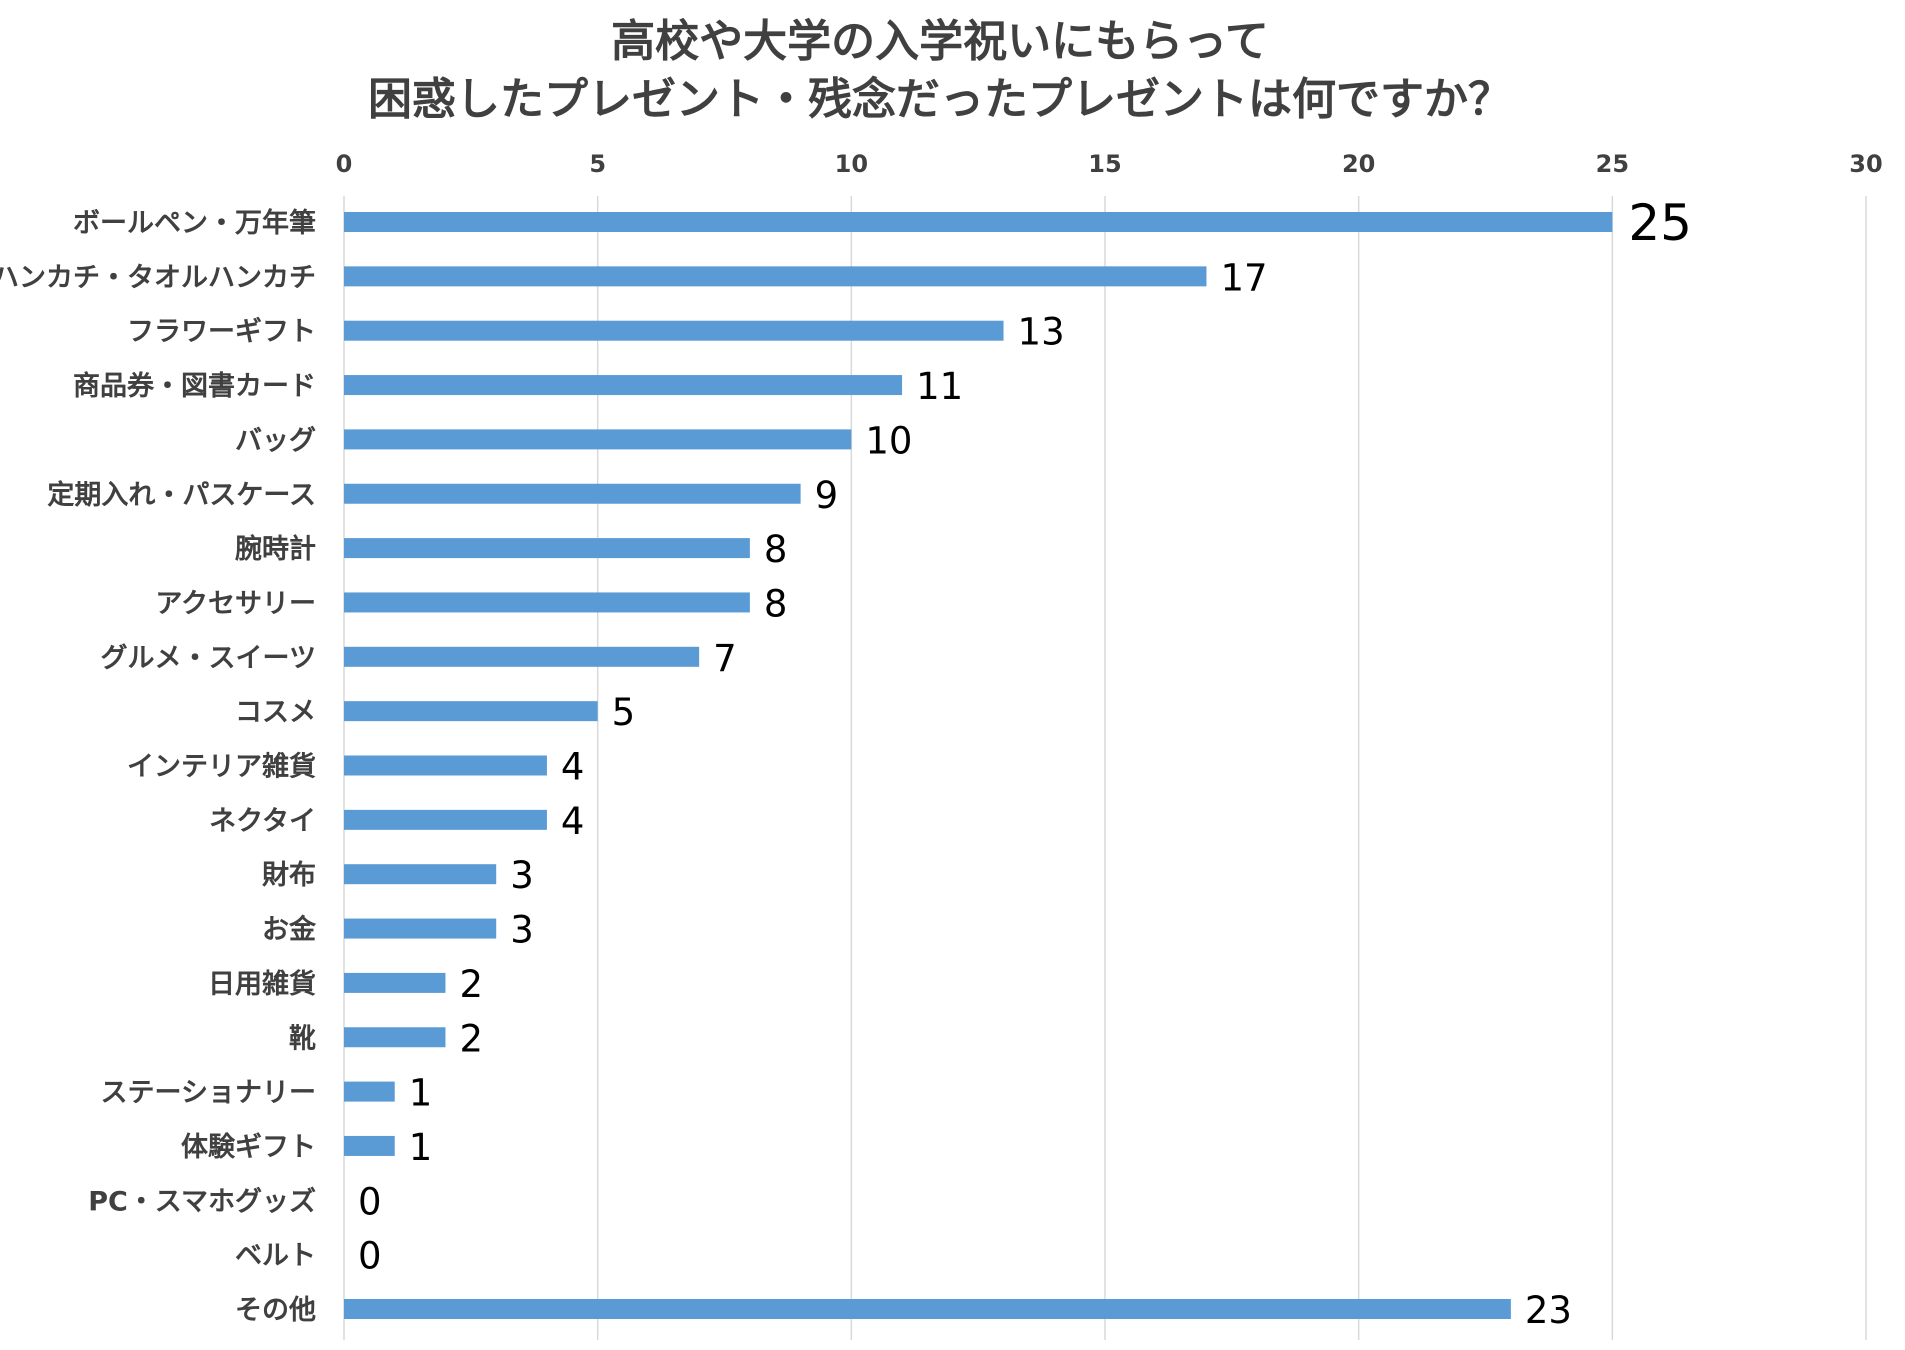 The height and width of the screenshot is (1350, 1905). What do you see at coordinates (158, 277) in the screenshot?
I see `category-label-1: ハンカチ・タオルハンカチ` at bounding box center [158, 277].